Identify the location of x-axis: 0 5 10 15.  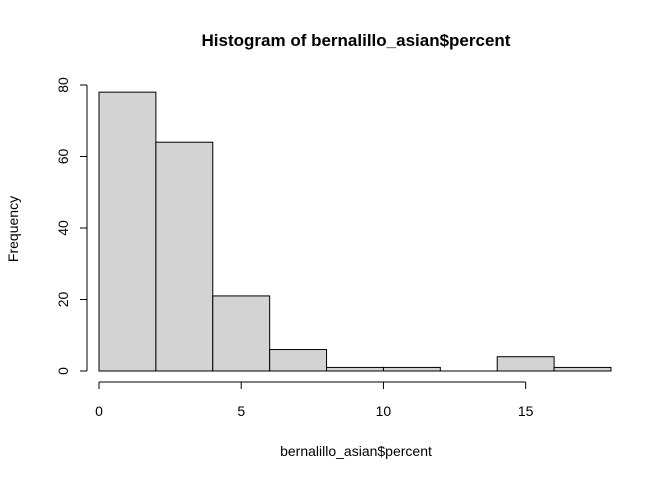
(314, 400).